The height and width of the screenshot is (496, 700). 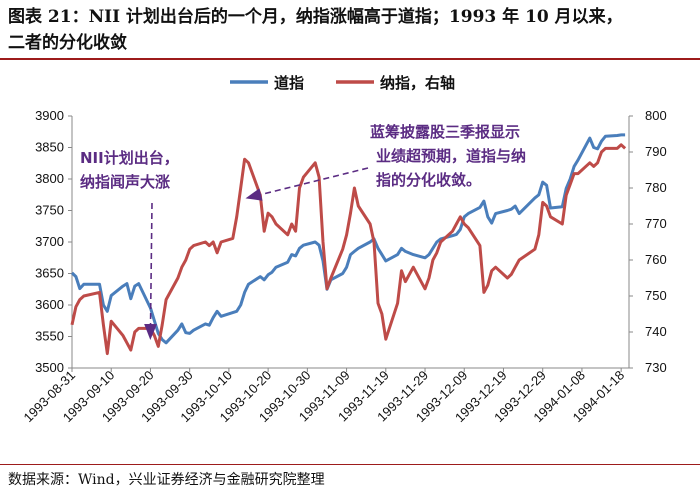 I want to click on footer-divider, so click(x=350, y=464).